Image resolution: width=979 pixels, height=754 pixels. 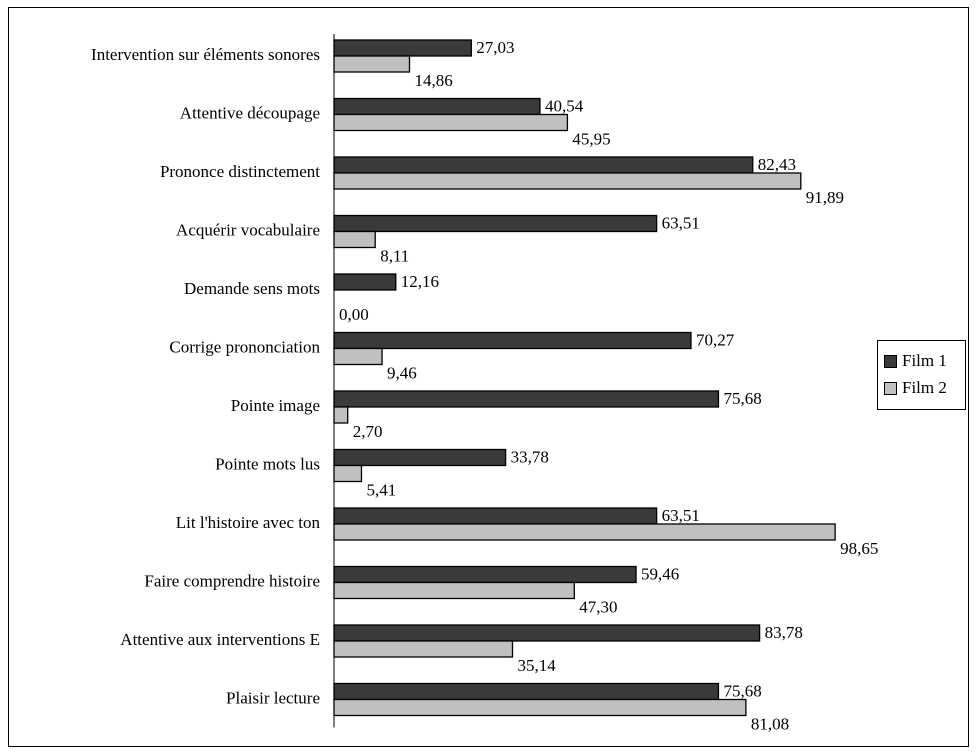 What do you see at coordinates (250, 113) in the screenshot?
I see `category-label: Attentive découpage` at bounding box center [250, 113].